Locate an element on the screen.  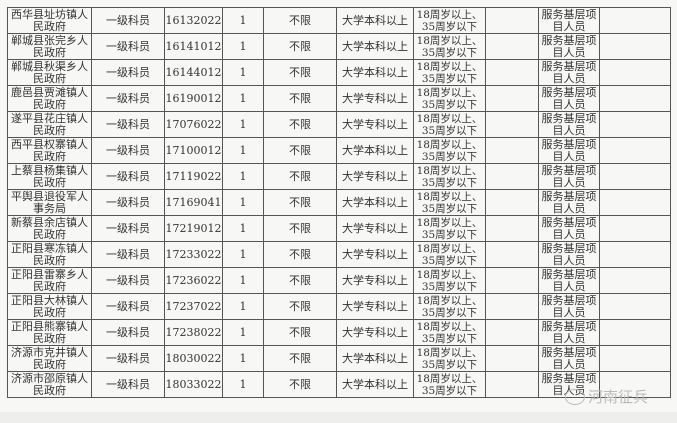
wechat-icon is located at coordinates (575, 396).